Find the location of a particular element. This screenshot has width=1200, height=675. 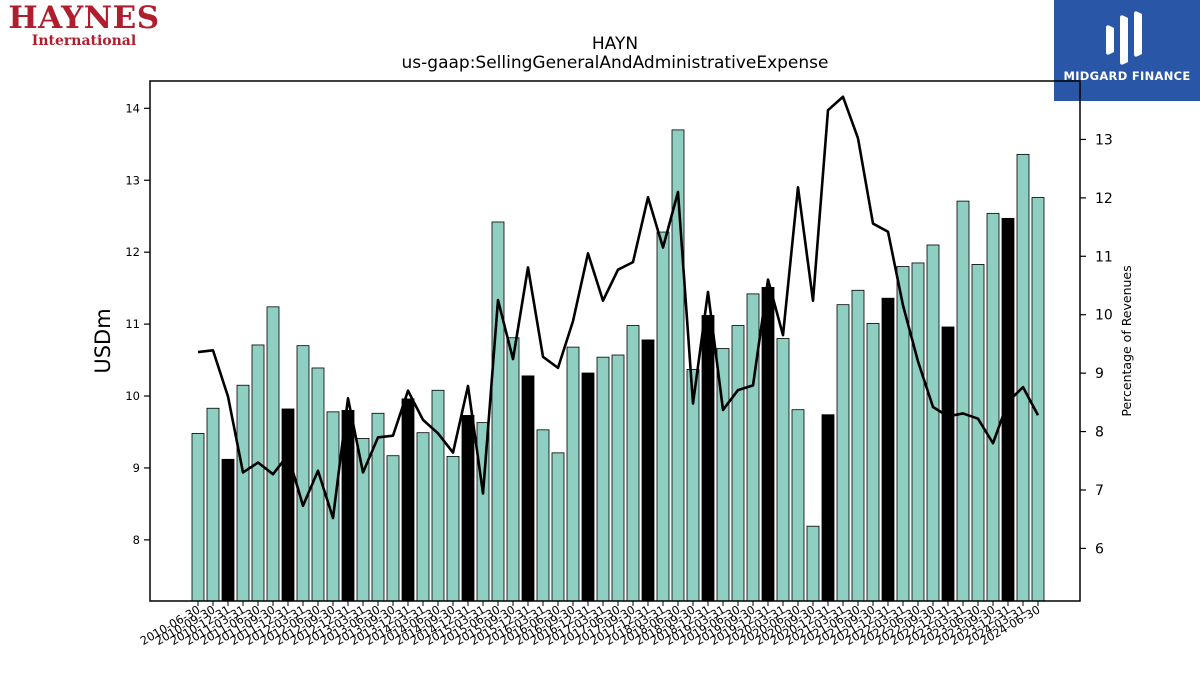

y2-tick-label: 12 is located at coordinates (1104, 199).